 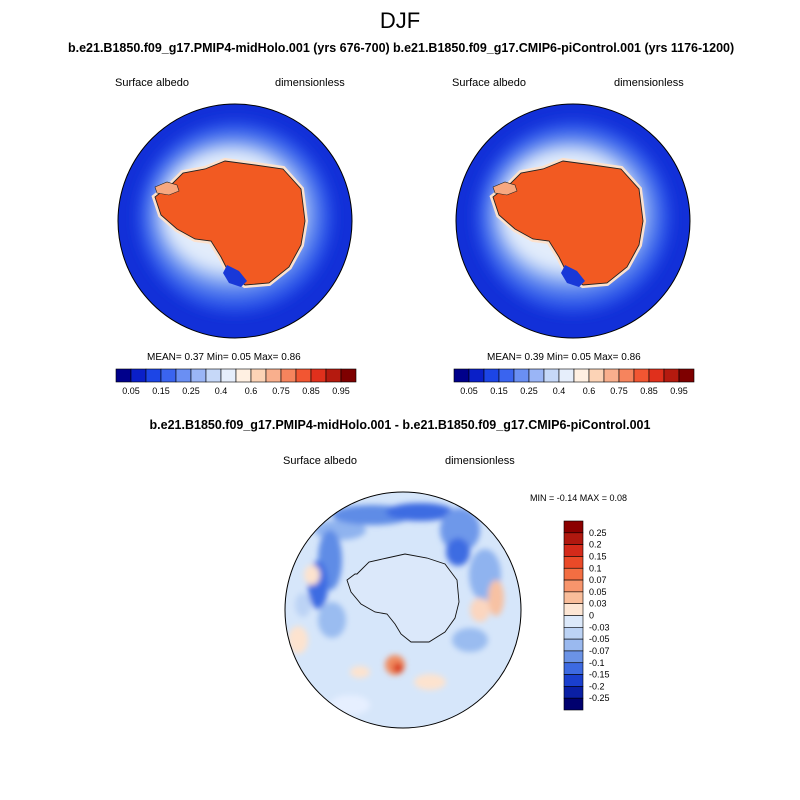 What do you see at coordinates (597, 686) in the screenshot?
I see `diff-colorbar-tick-label: -0.2` at bounding box center [597, 686].